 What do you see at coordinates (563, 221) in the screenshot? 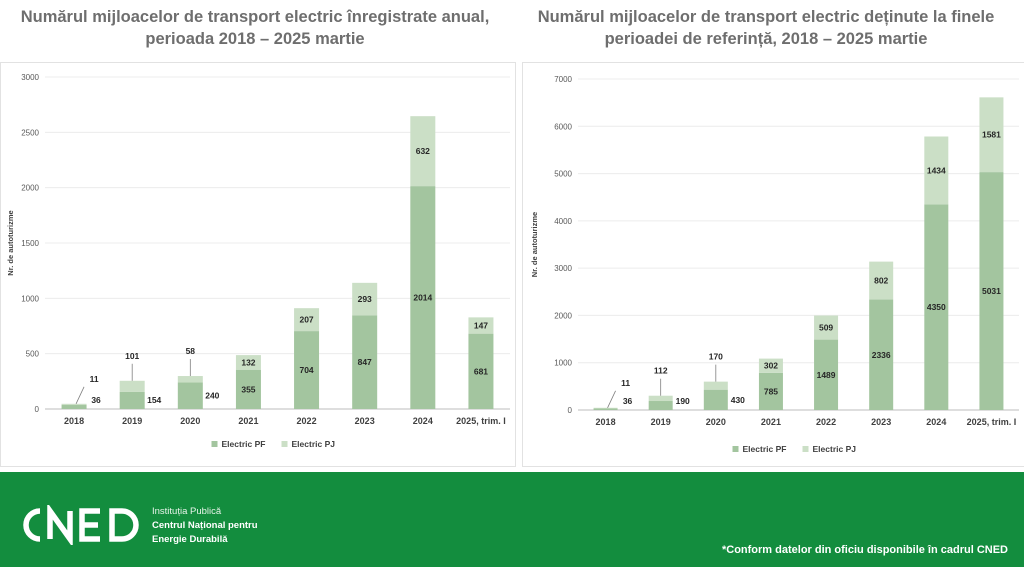
I see `y-tick-label: 4000` at bounding box center [563, 221].